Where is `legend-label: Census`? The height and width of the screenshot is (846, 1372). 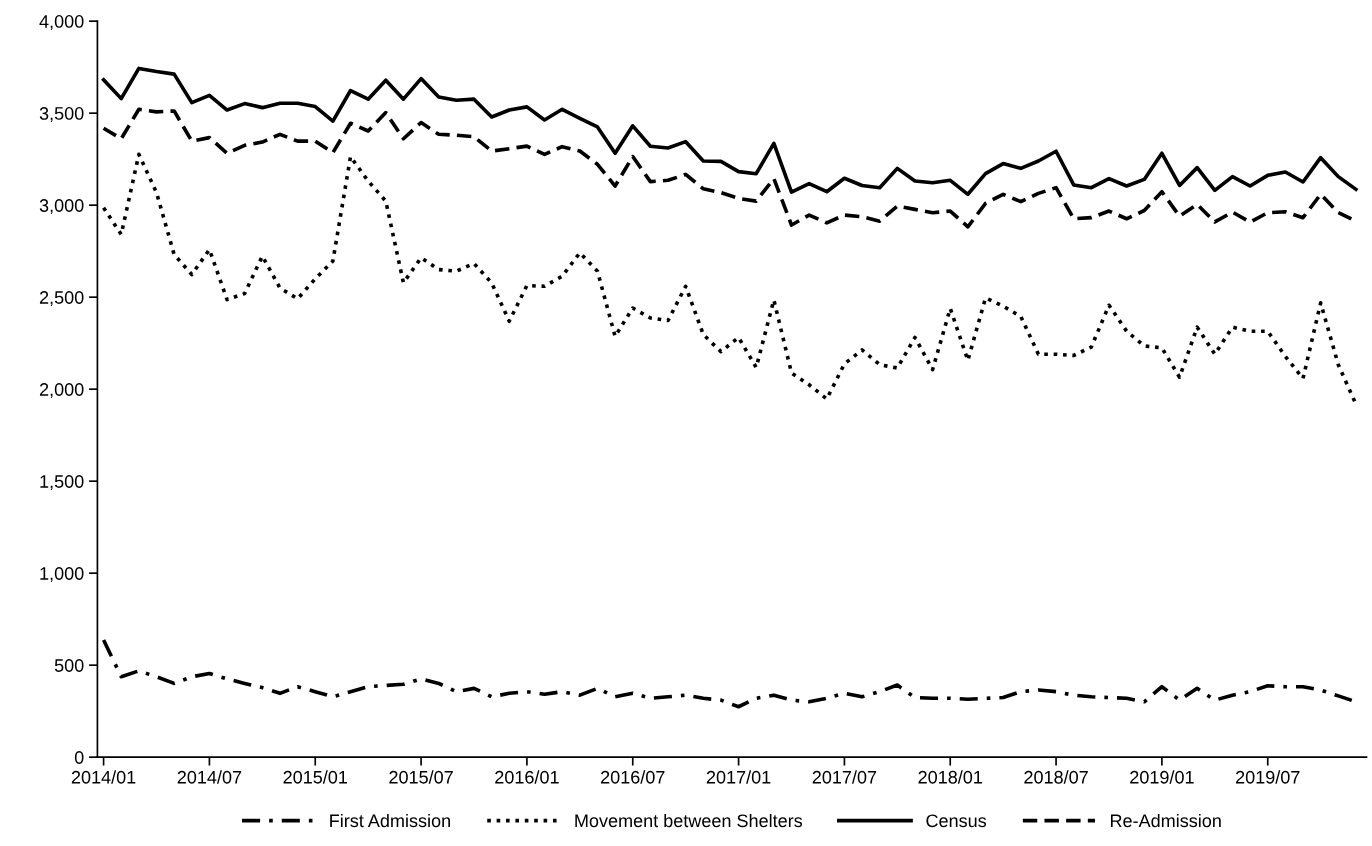 legend-label: Census is located at coordinates (956, 821).